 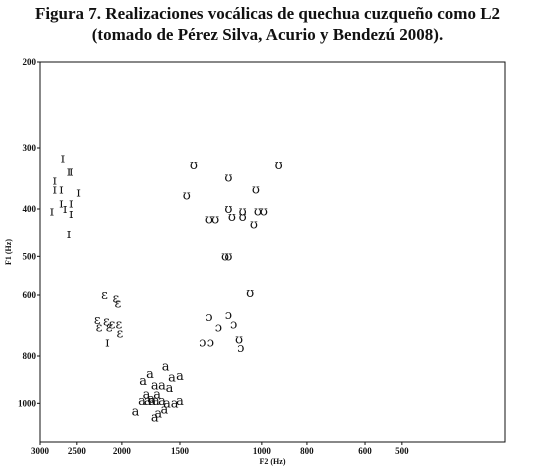 What do you see at coordinates (180, 451) in the screenshot?
I see `x-tick-label: 1500` at bounding box center [180, 451].